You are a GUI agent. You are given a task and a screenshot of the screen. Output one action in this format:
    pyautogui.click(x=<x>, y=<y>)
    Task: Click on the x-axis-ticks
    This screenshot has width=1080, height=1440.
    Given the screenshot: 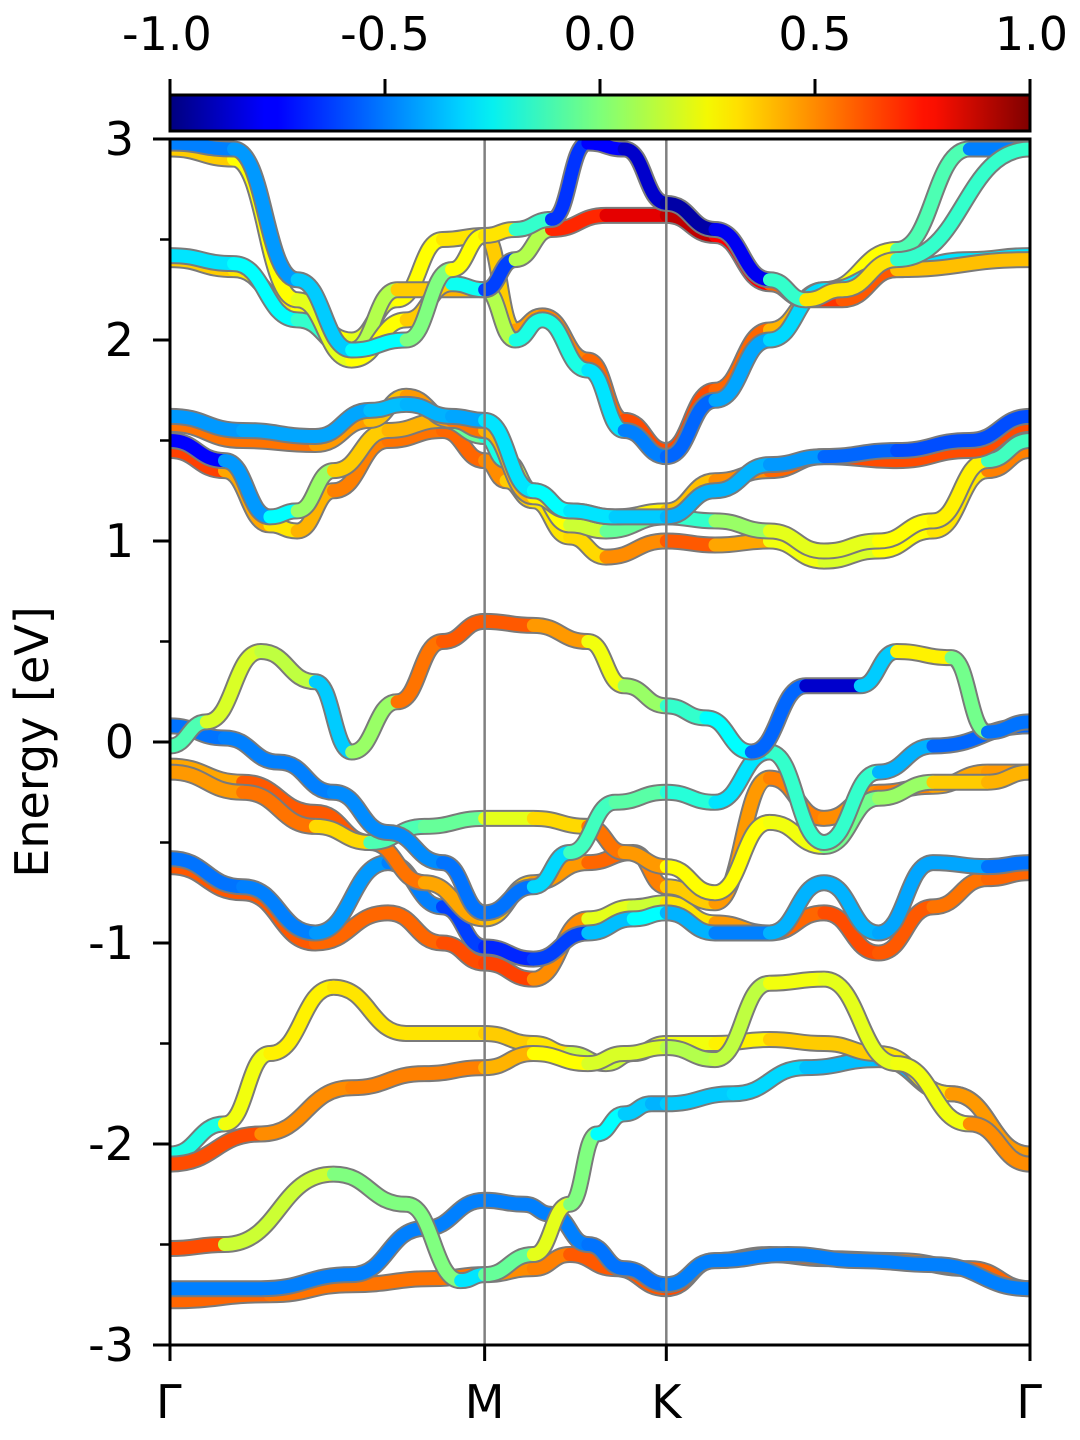 What is the action you would take?
    pyautogui.click(x=600, y=1353)
    